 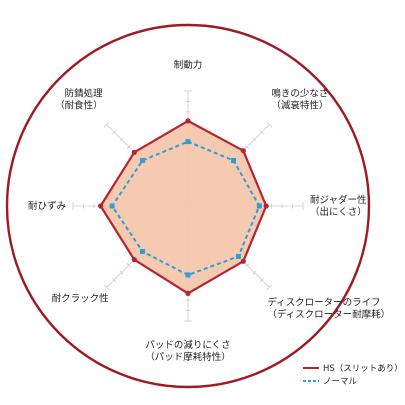 What do you see at coordinates (338, 212) in the screenshot?
I see `axis-label-line: （出にくさ）` at bounding box center [338, 212].